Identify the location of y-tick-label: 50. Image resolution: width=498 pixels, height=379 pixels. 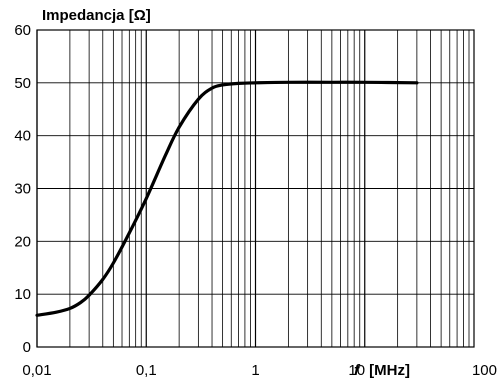
(22, 83).